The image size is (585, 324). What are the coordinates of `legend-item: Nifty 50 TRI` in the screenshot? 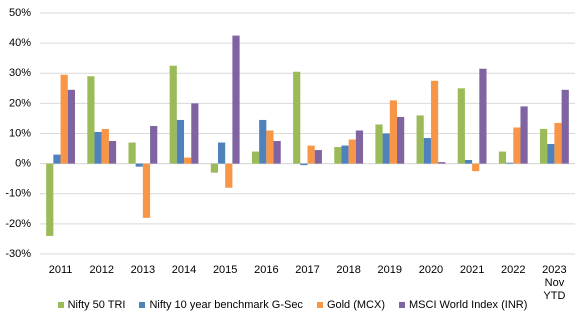 It's located at (91, 305).